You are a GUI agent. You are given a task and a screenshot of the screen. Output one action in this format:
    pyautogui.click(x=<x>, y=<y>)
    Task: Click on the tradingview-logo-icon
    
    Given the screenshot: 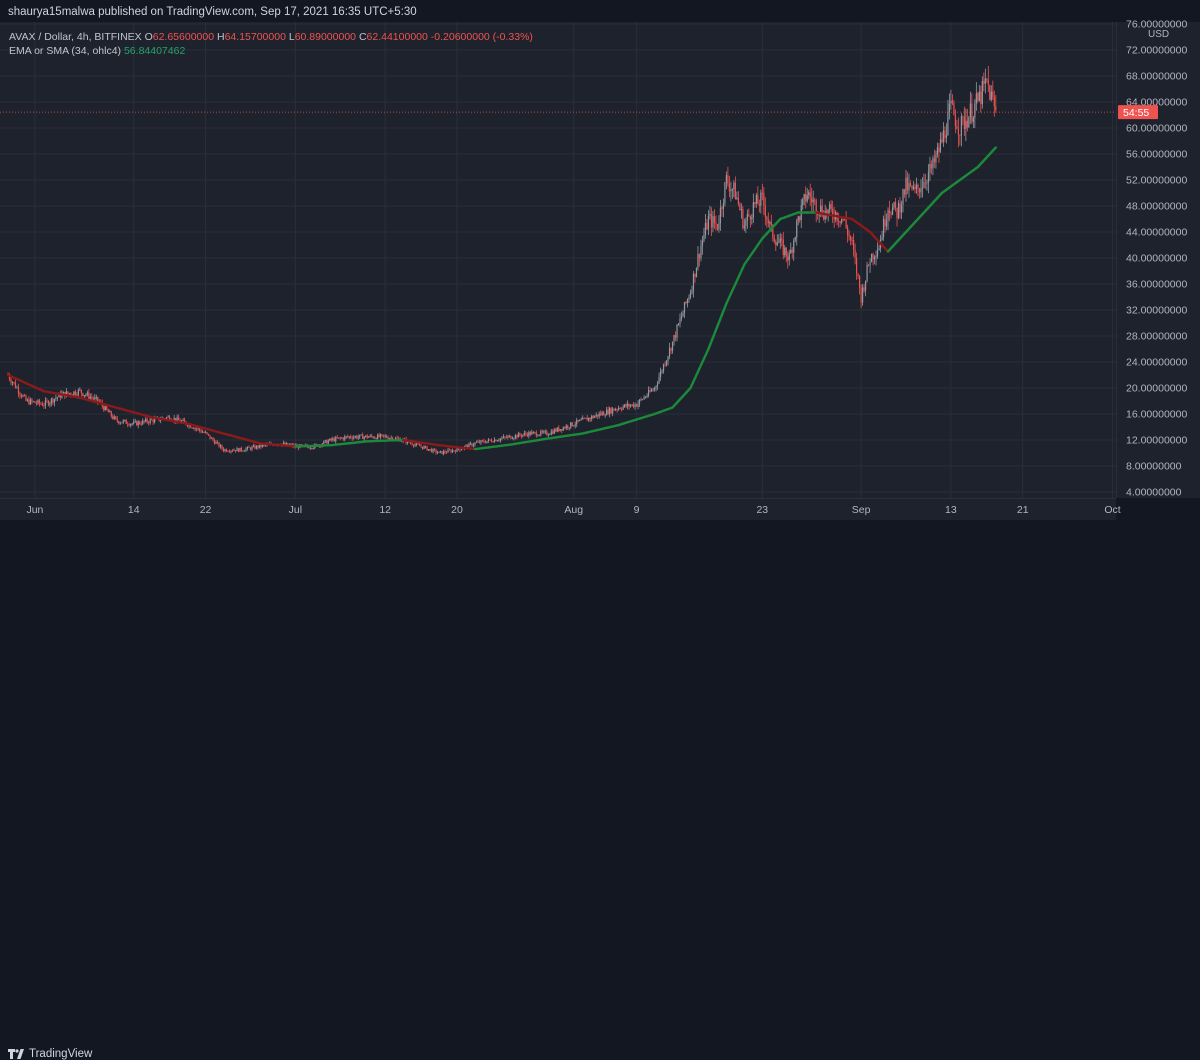 What is the action you would take?
    pyautogui.click(x=16, y=1054)
    